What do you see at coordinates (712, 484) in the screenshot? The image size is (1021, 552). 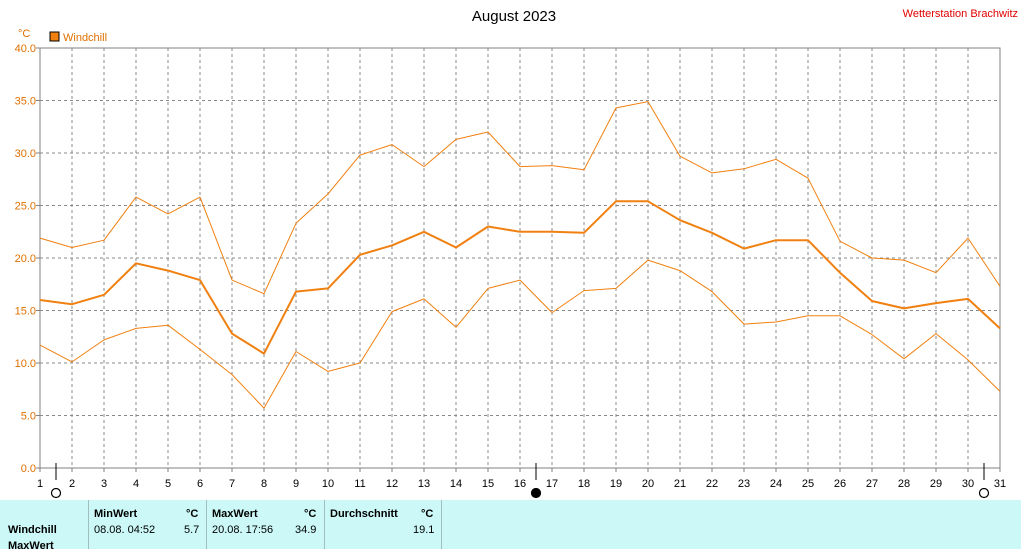 I see `x-tick-label: 22` at bounding box center [712, 484].